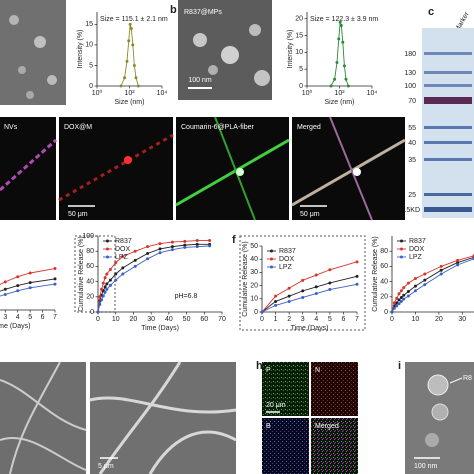 This screenshot has height=474, width=474. I want to click on y-tick-label: 80, so click(90, 251).